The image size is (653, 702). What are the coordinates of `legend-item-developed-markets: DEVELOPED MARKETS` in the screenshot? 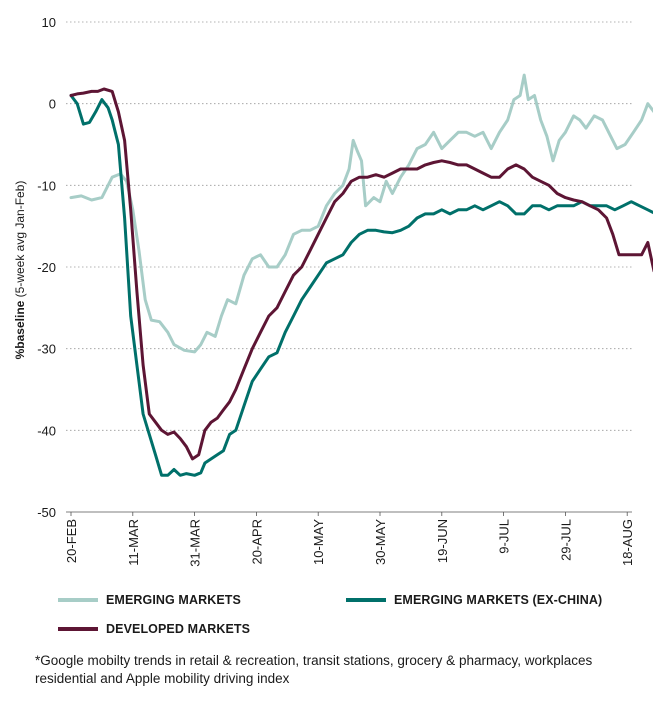 It's located at (154, 629).